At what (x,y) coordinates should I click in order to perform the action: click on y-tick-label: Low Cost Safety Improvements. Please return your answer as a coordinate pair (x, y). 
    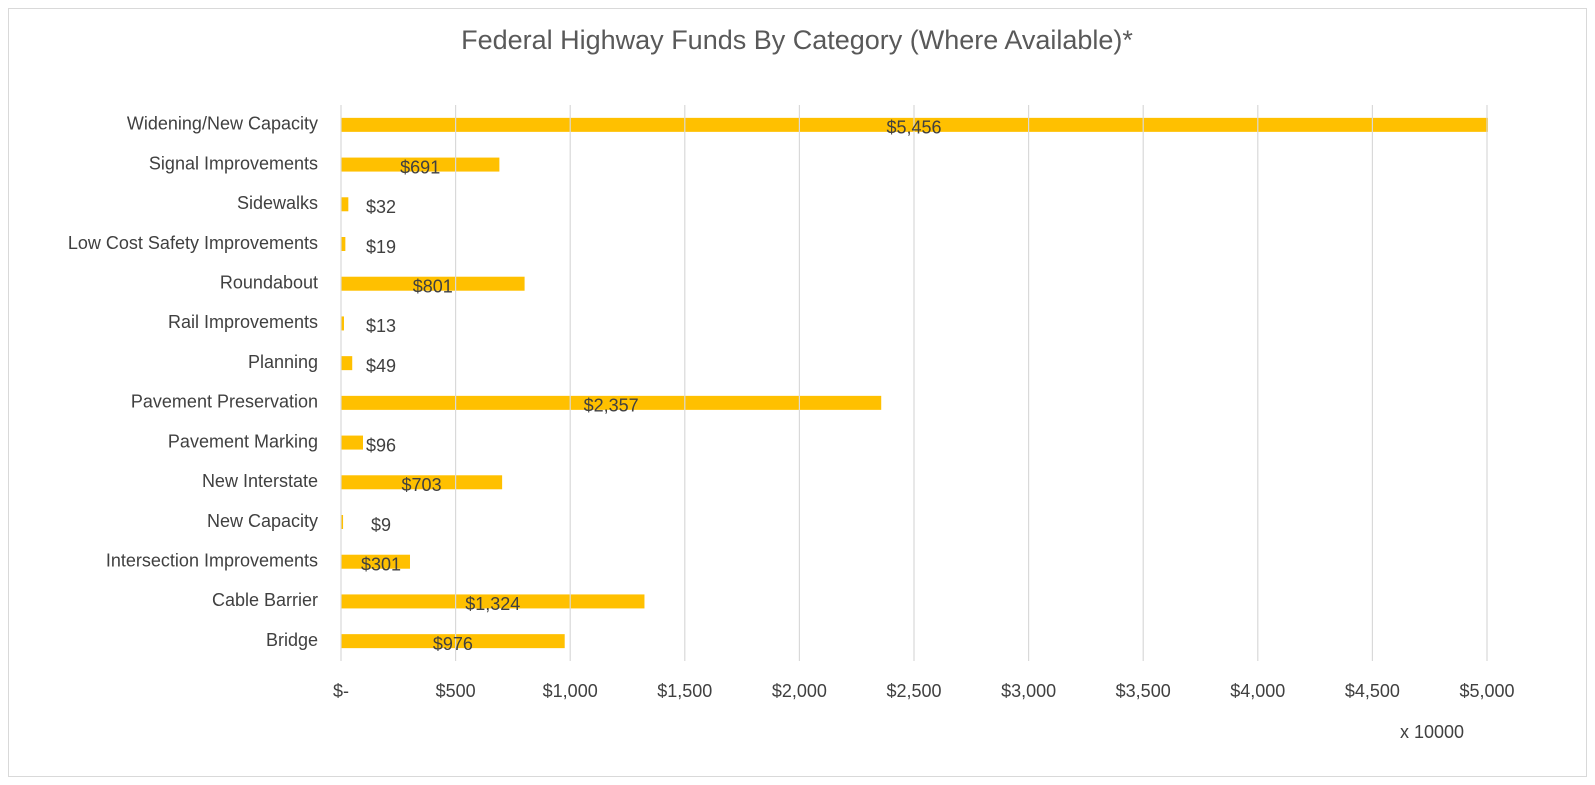
    Looking at the image, I should click on (193, 243).